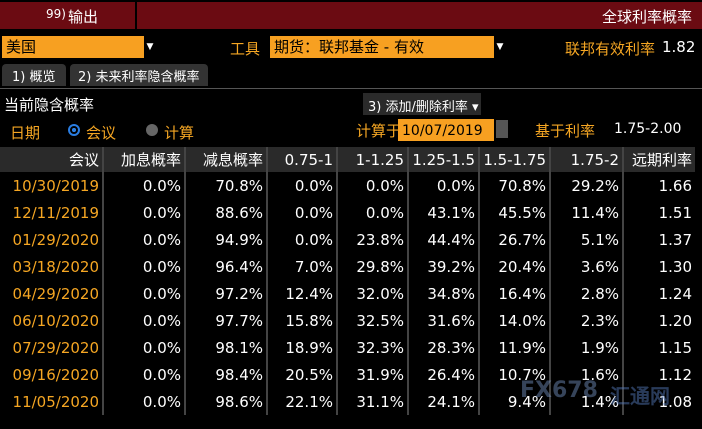  What do you see at coordinates (225, 212) in the screenshot?
I see `cell: 88.6%` at bounding box center [225, 212].